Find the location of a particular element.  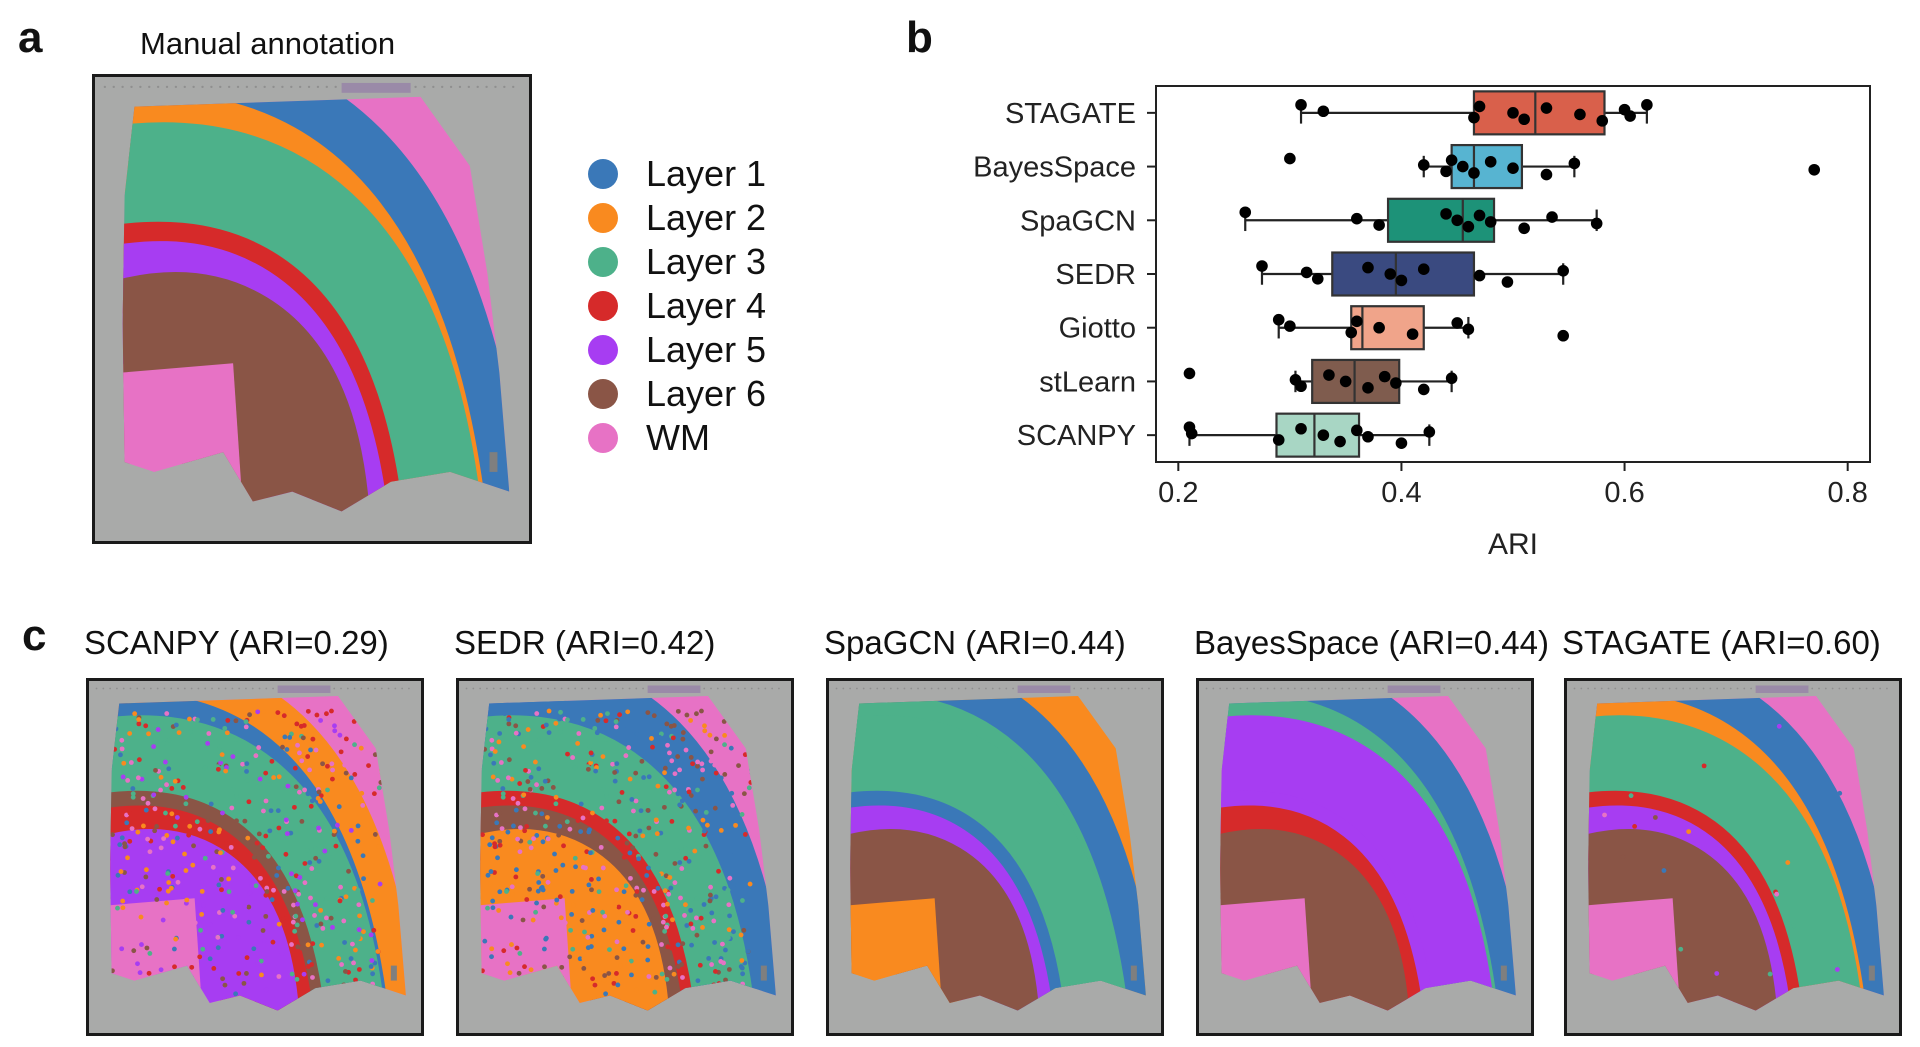

legend-label: Layer 2 is located at coordinates (706, 217).